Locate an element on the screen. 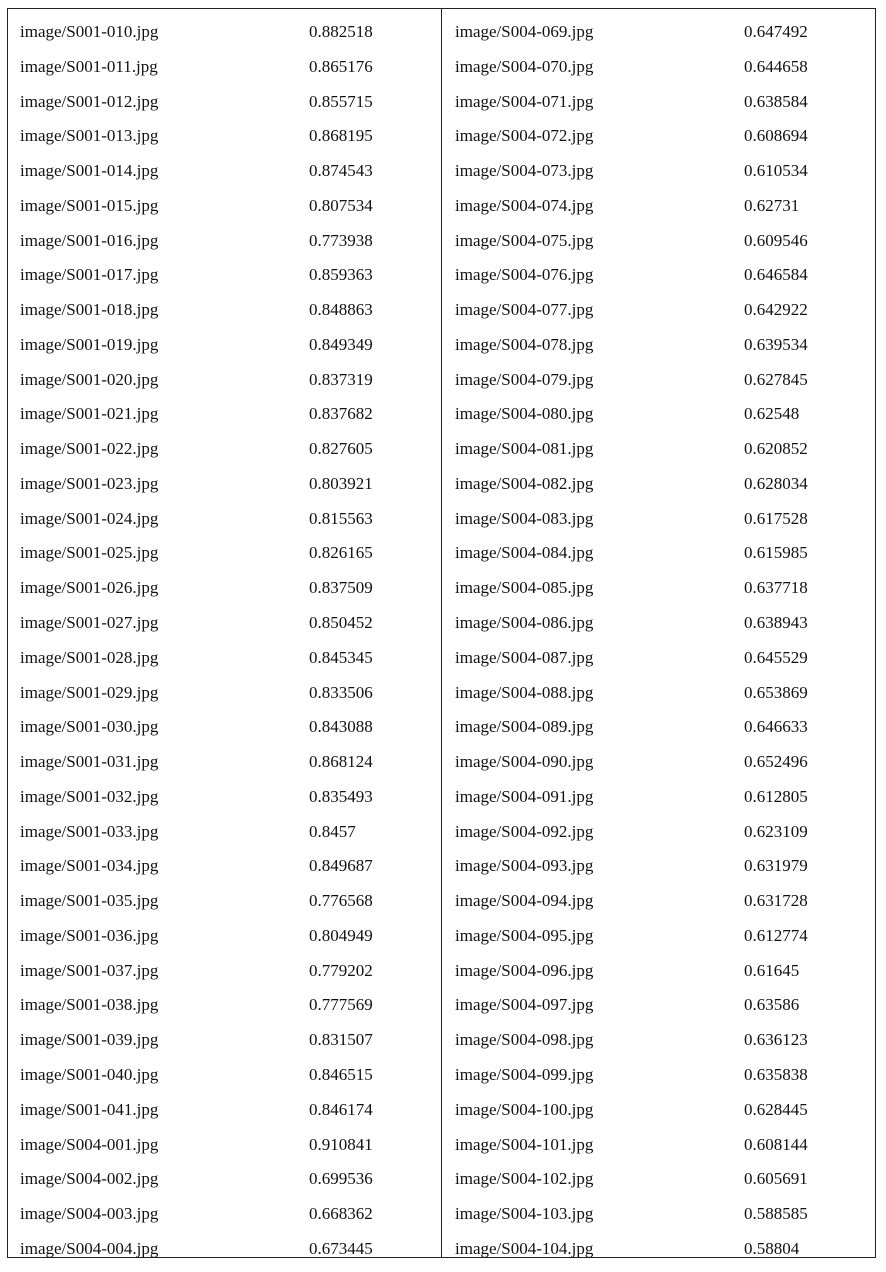 This screenshot has width=886, height=1272. file-name: image/S004-085.jpg is located at coordinates (524, 588).